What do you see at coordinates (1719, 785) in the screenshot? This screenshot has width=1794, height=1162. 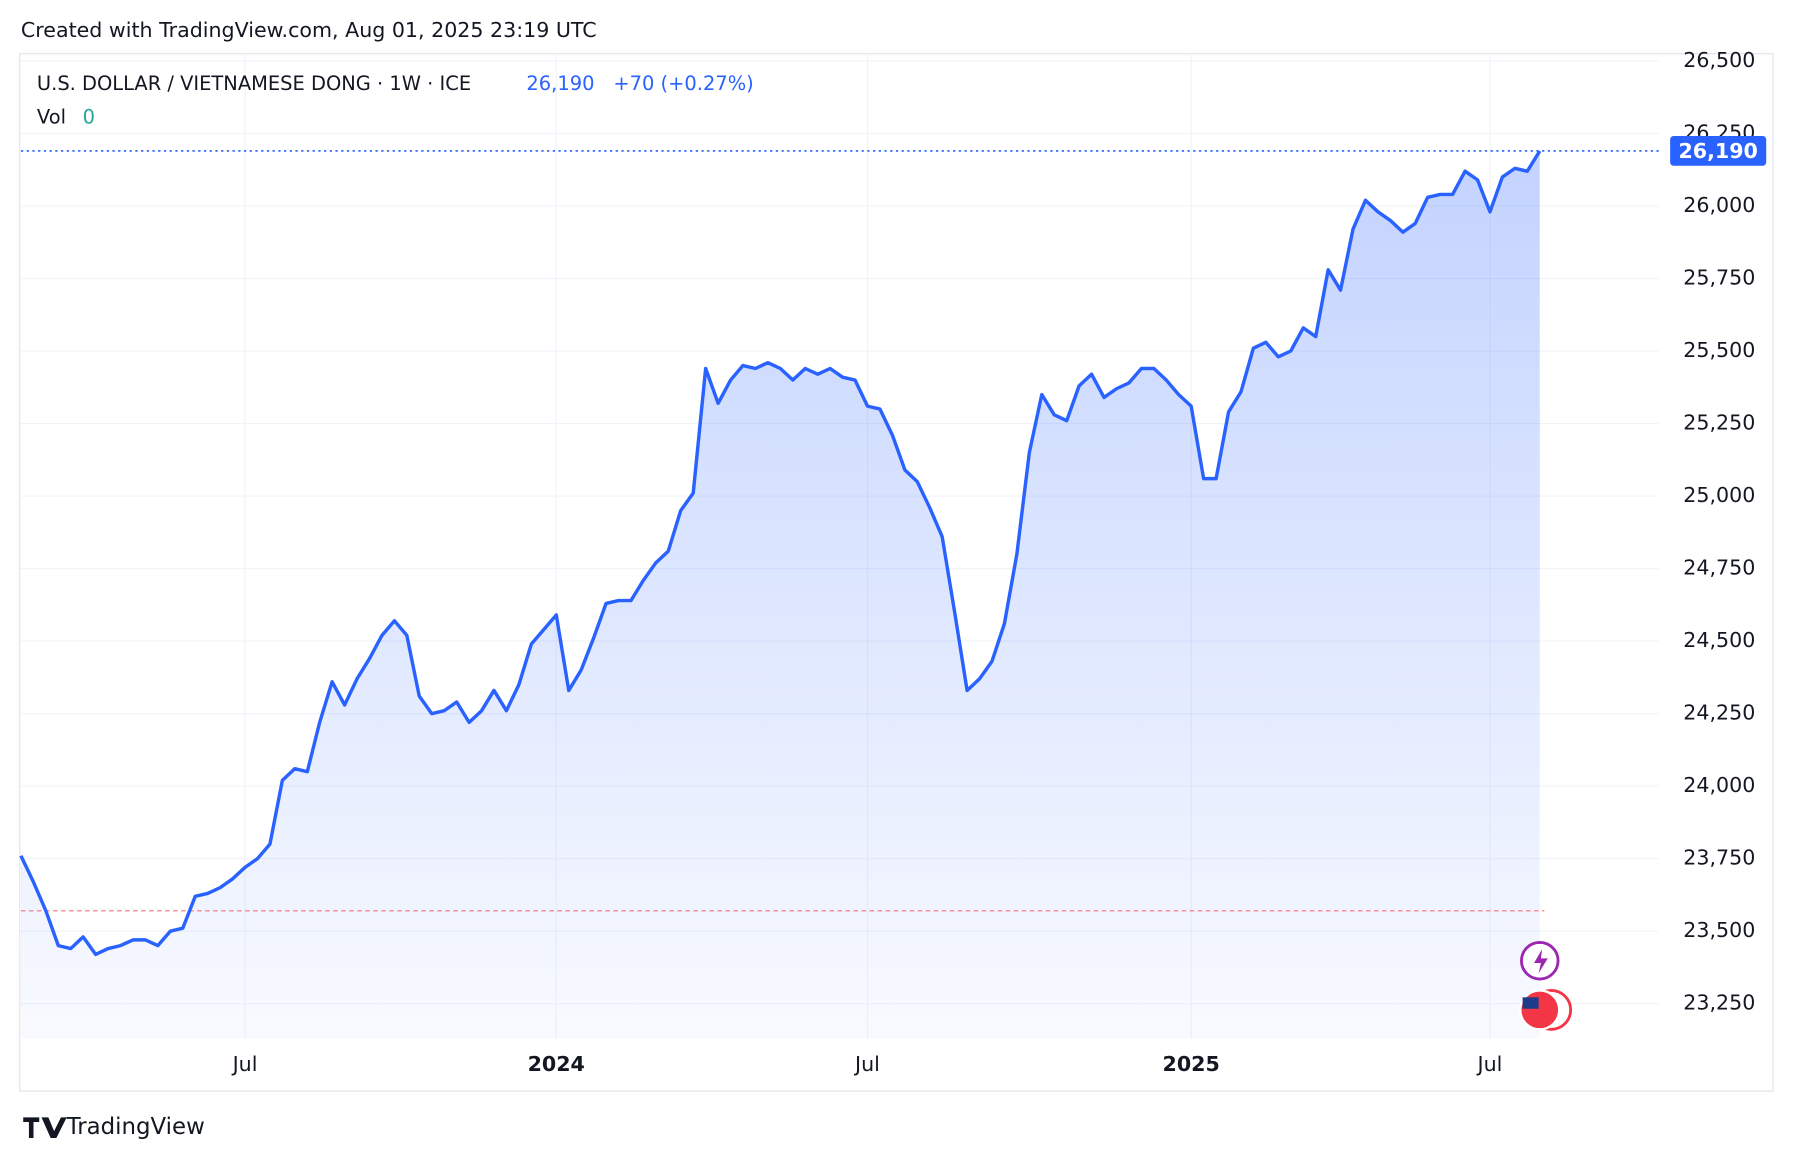 I see `y-tick-label: 24,000` at bounding box center [1719, 785].